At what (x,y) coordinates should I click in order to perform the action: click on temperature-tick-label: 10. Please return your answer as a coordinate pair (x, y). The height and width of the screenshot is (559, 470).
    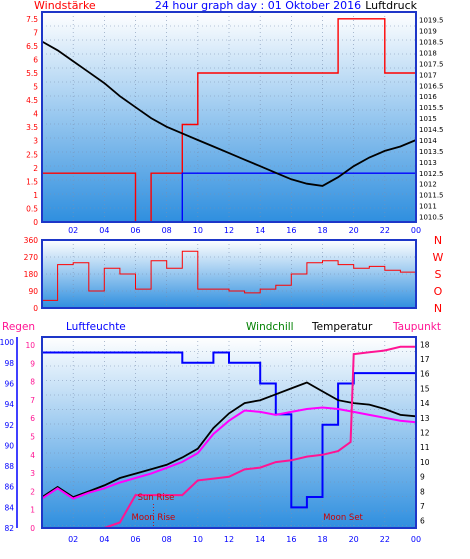
    Looking at the image, I should click on (425, 462).